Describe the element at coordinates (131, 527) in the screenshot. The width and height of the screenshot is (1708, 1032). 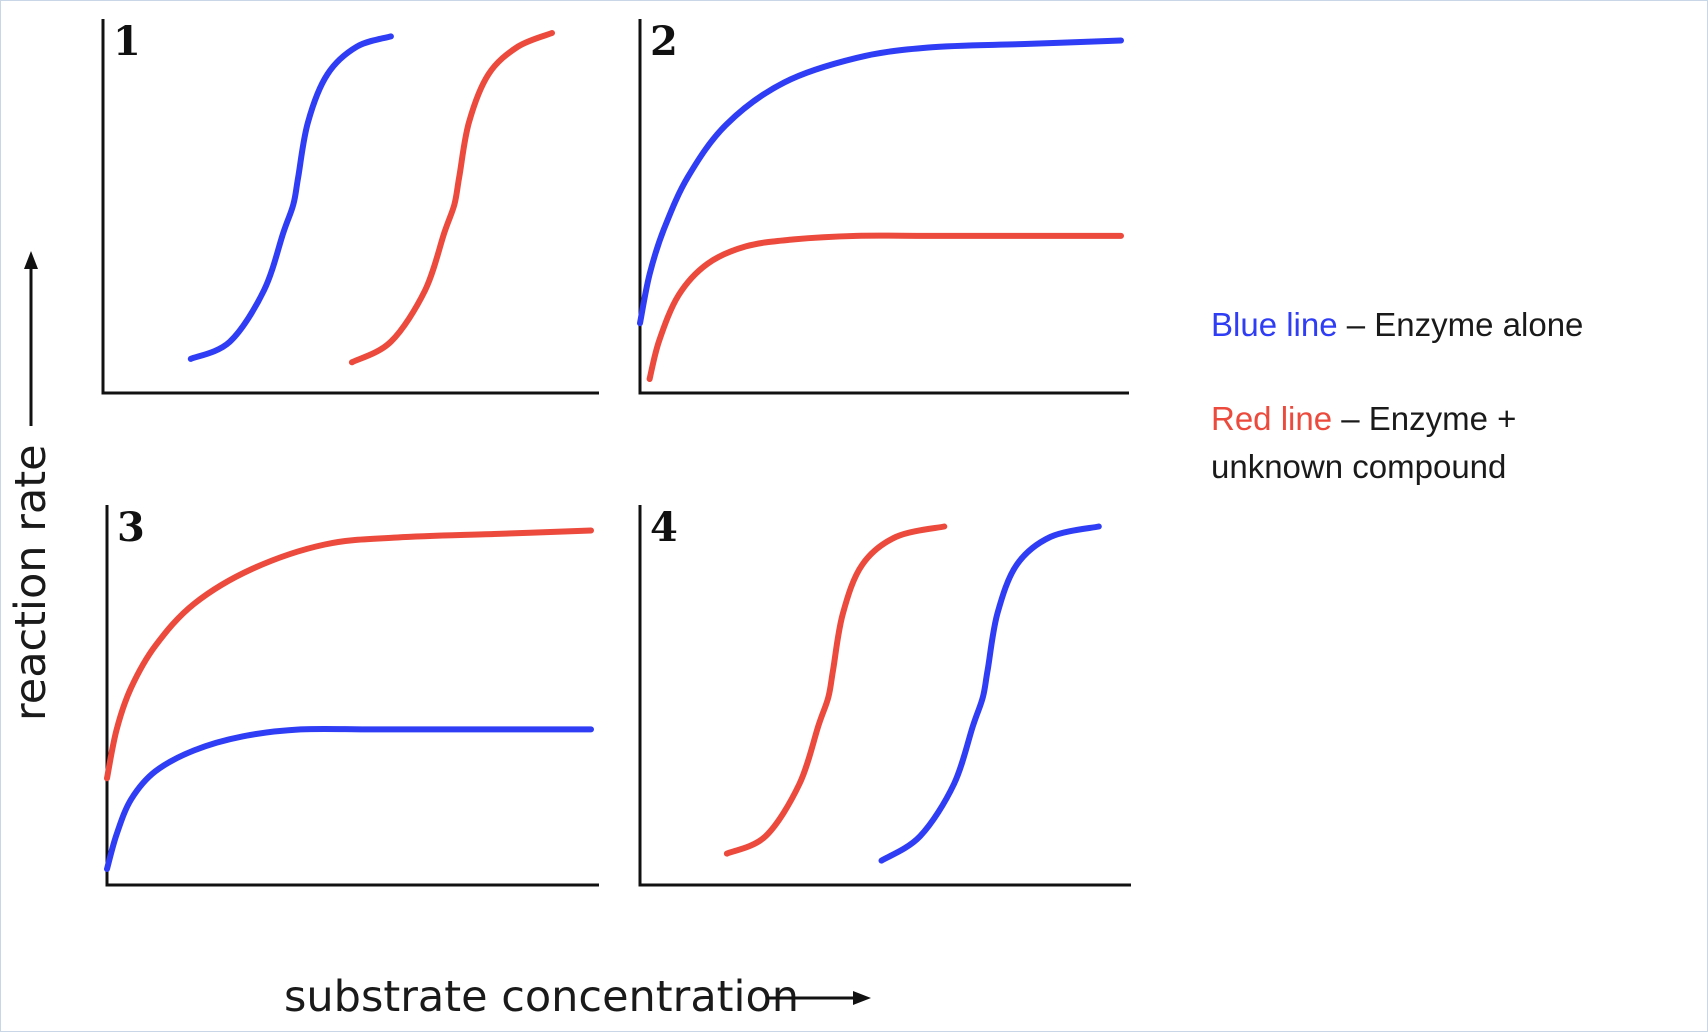
I see `panel-number-3: 3` at that location.